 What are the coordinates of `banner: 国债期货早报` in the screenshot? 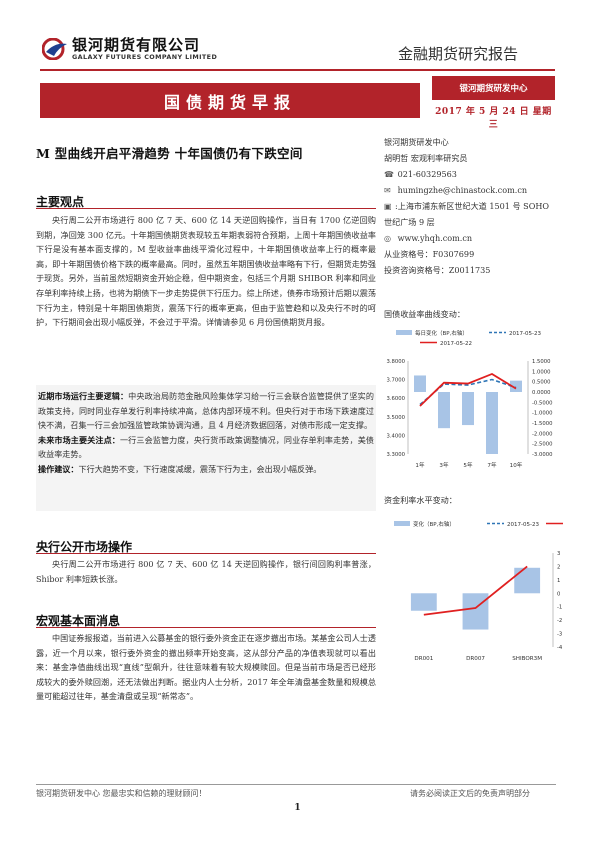 It's located at (230, 100).